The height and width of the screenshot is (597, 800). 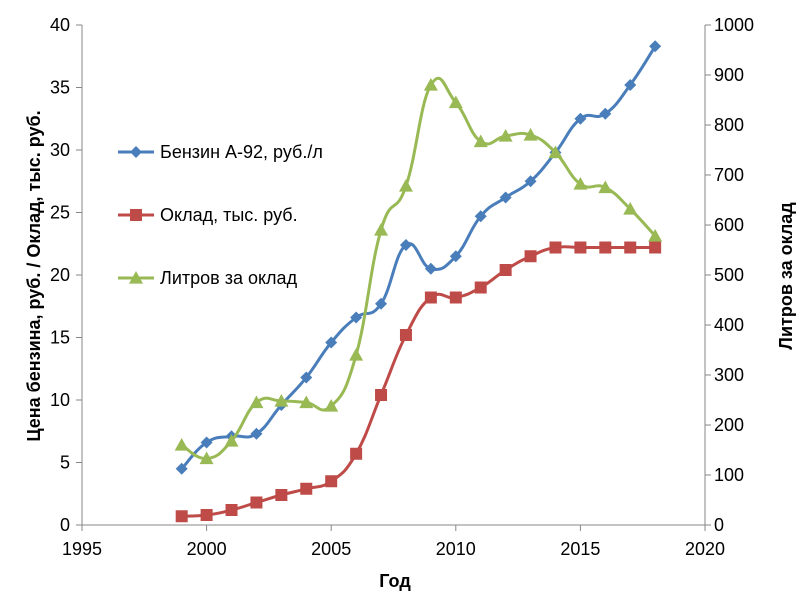 What do you see at coordinates (729, 225) in the screenshot?
I see `y2-tick-label: 600` at bounding box center [729, 225].